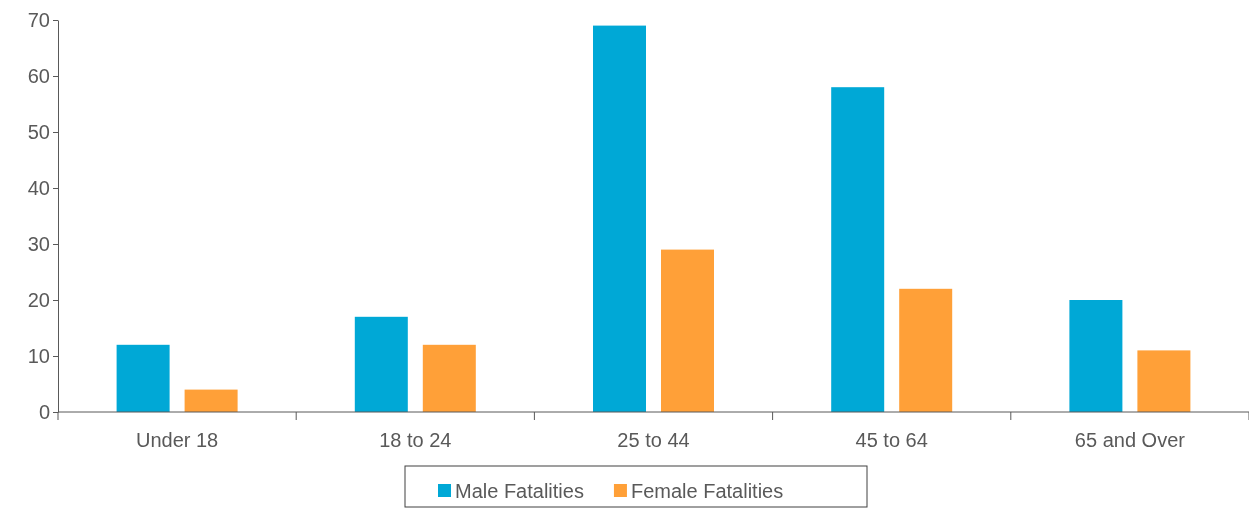 The height and width of the screenshot is (508, 1249). I want to click on y-tick-label: 0, so click(44, 411).